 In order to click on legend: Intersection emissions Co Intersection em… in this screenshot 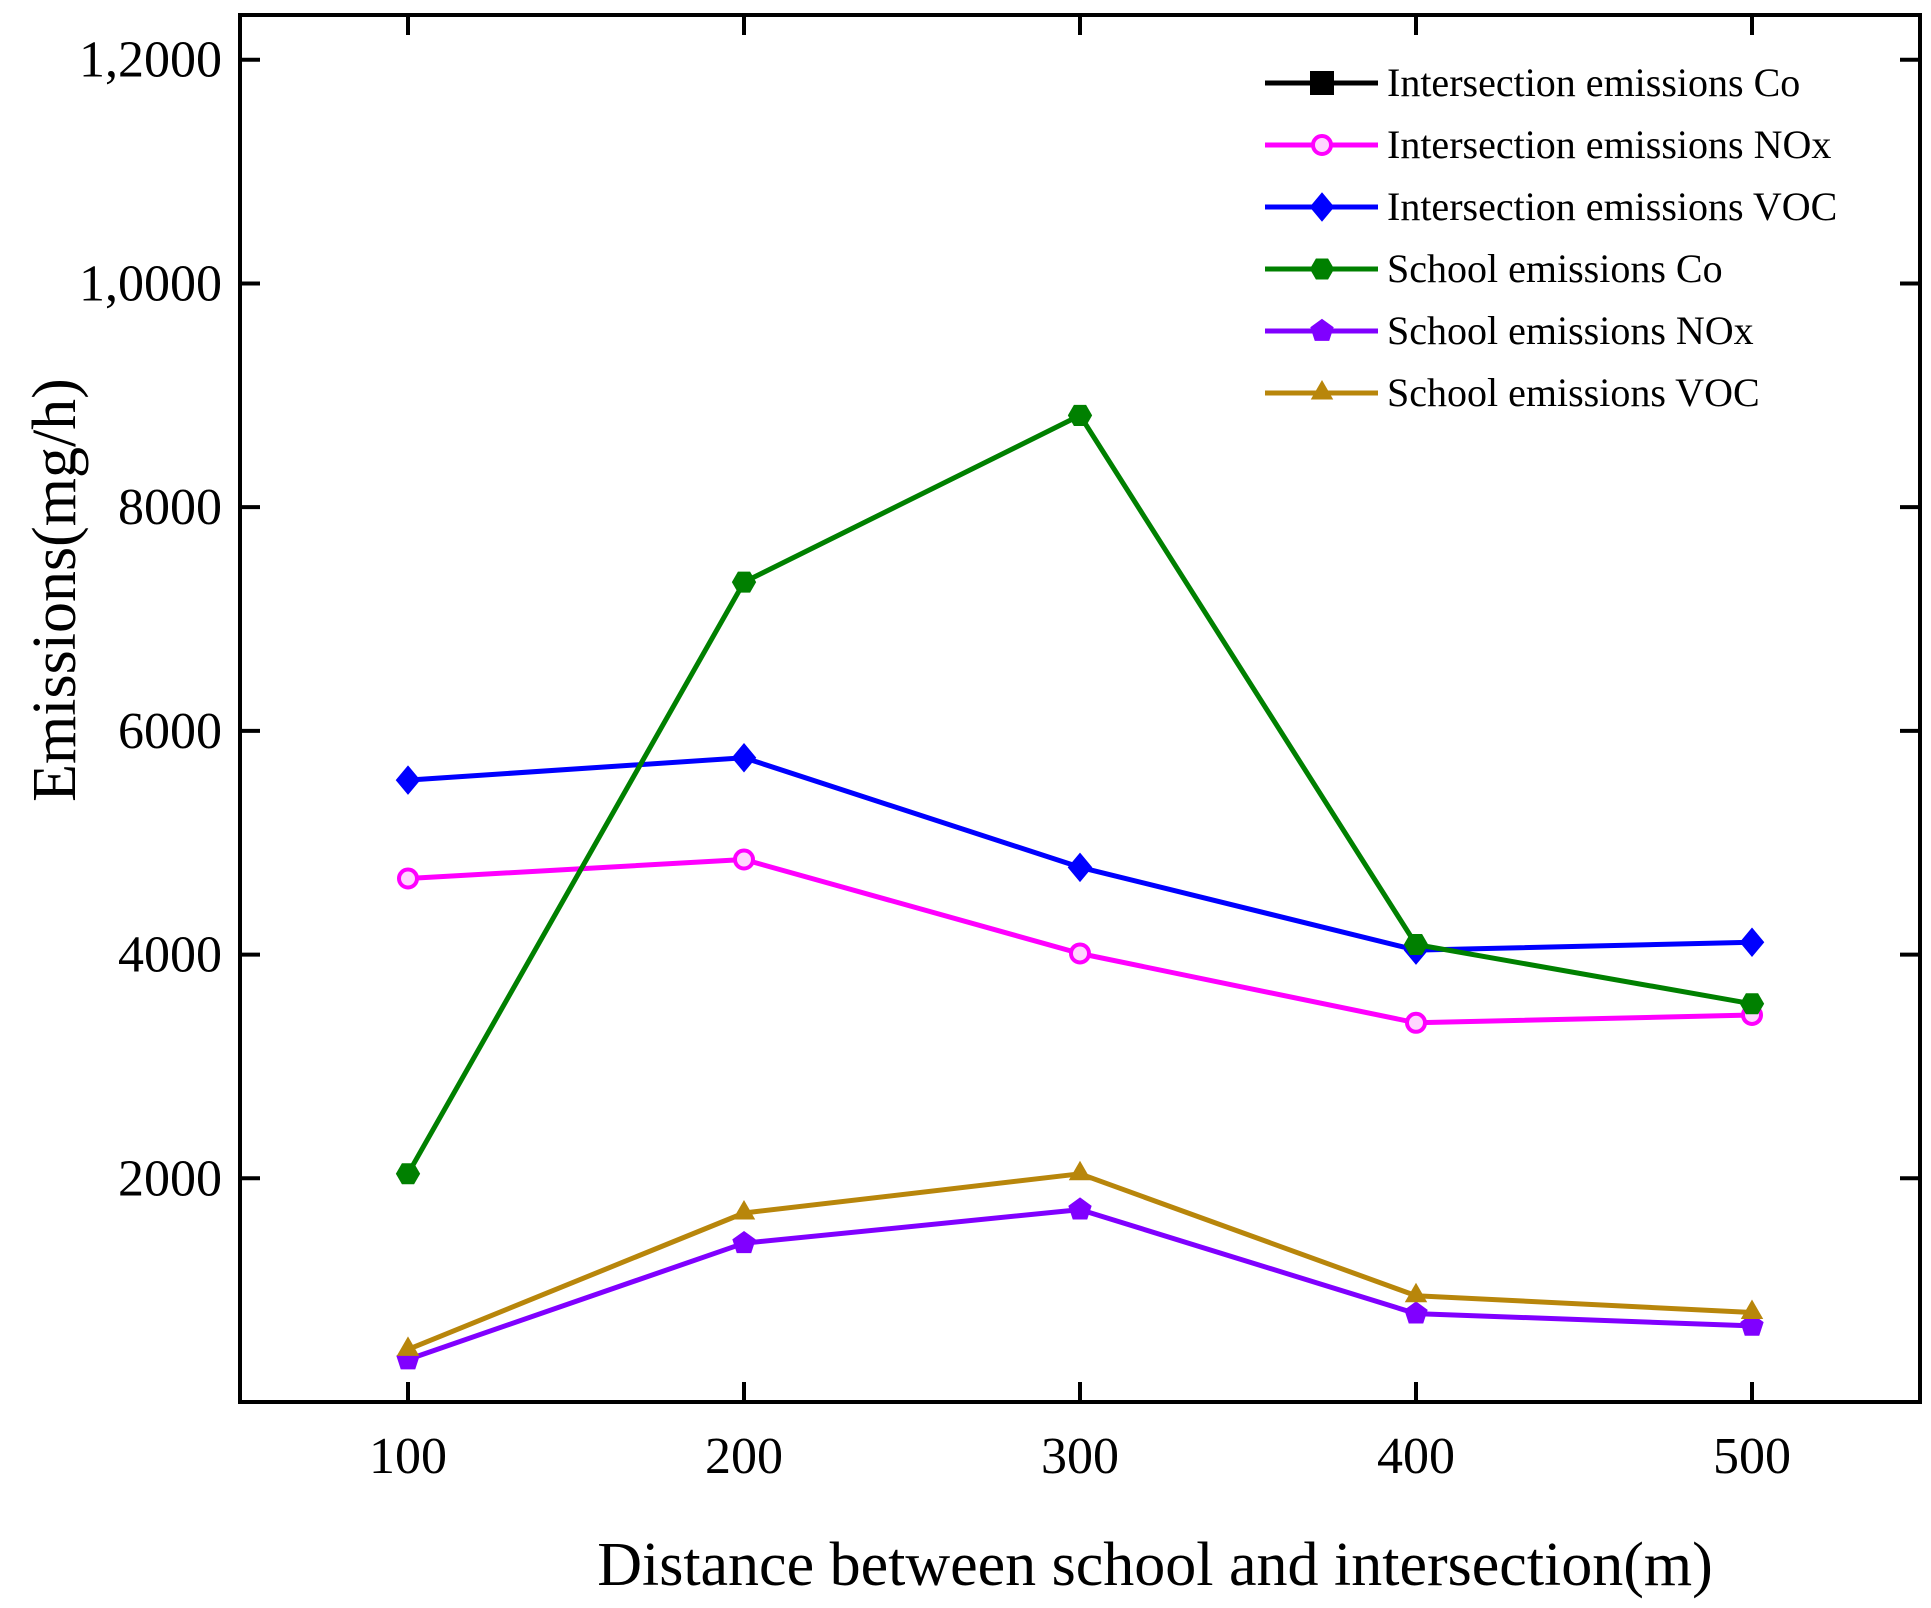, I will do `click(1551, 237)`.